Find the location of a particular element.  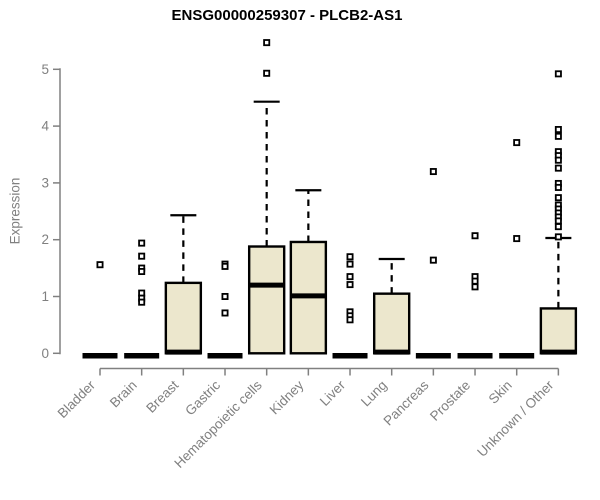

box-bladder is located at coordinates (100, 310).